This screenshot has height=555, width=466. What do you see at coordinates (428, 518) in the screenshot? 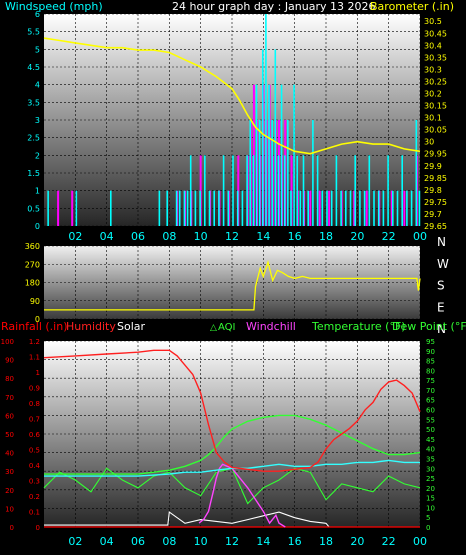
I see `temperature-tick-label: 5` at bounding box center [428, 518].